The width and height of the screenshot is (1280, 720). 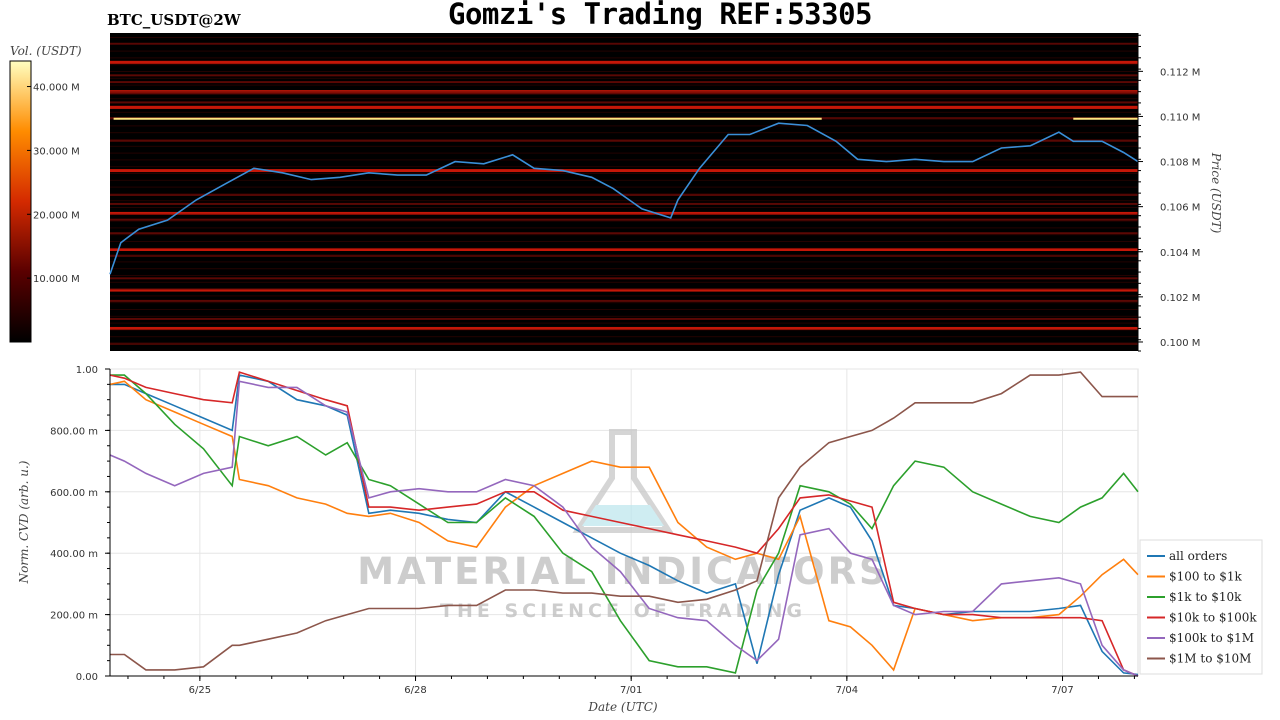 What do you see at coordinates (1213, 618) in the screenshot?
I see `legend-label: $10k to $100k` at bounding box center [1213, 618].